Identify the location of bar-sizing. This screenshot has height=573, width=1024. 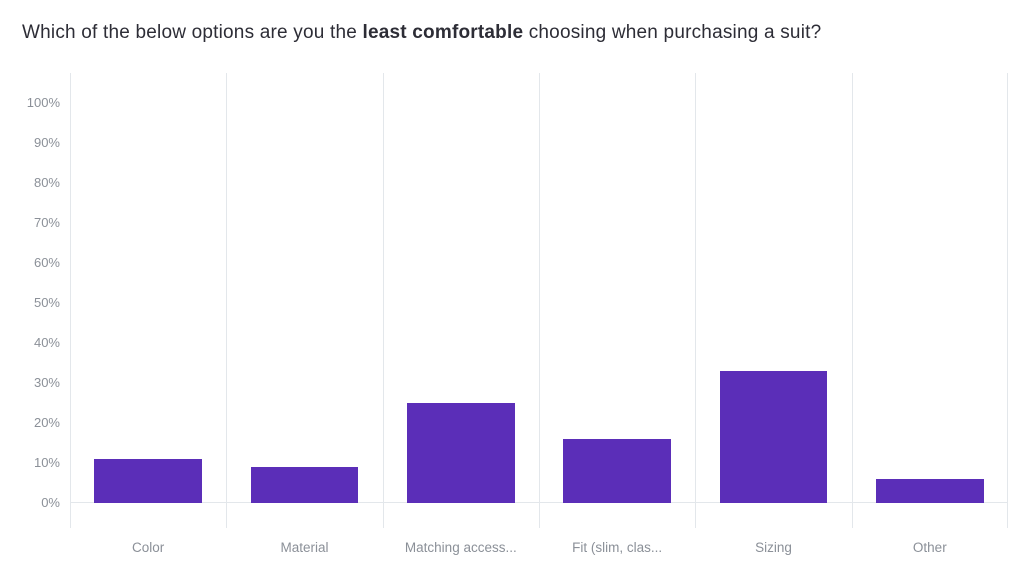
(773, 436).